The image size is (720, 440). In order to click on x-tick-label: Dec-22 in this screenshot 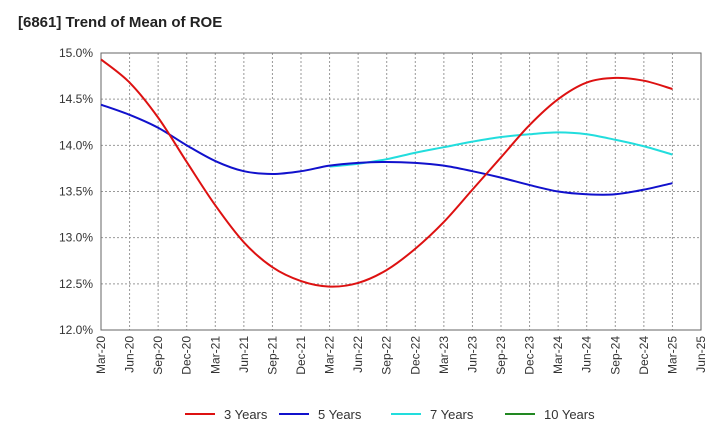, I will do `click(415, 355)`.